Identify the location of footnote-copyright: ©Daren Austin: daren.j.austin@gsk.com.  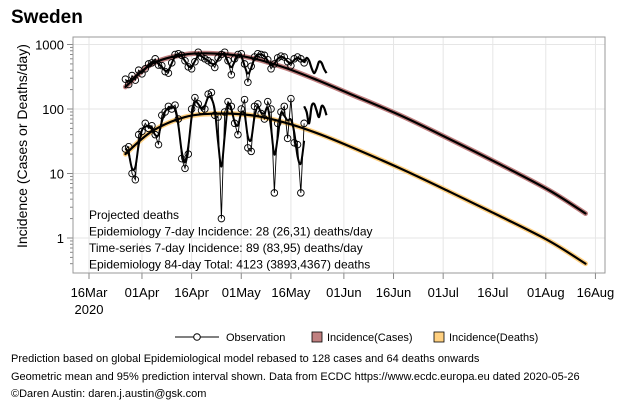
(109, 394).